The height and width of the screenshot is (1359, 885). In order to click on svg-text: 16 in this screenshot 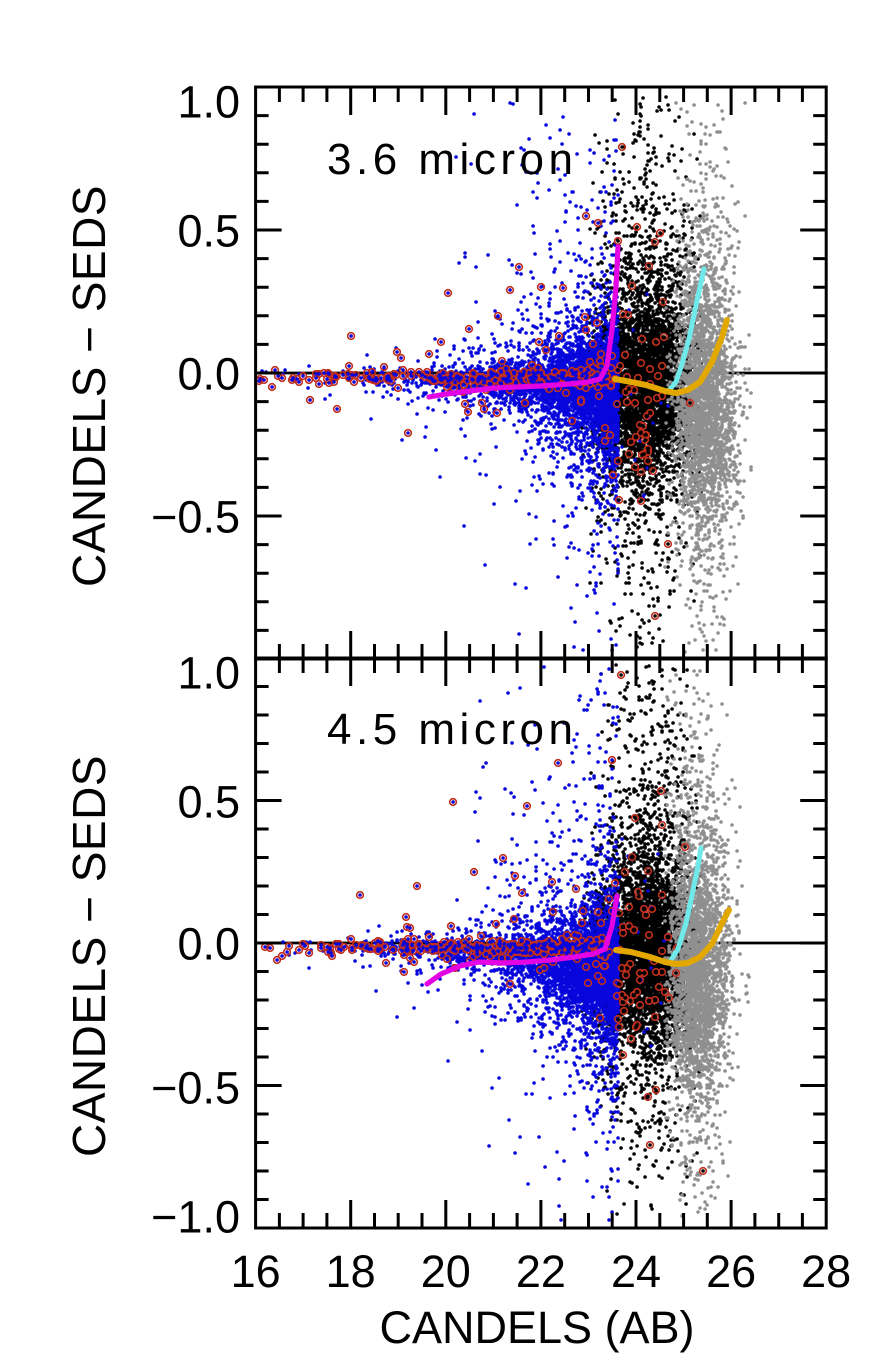, I will do `click(256, 1271)`.